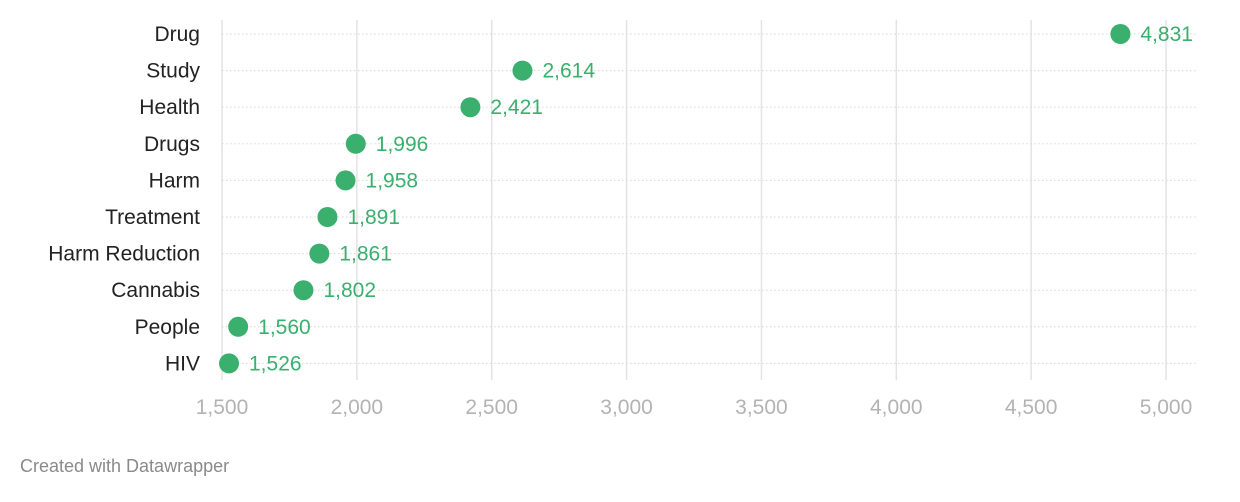 The height and width of the screenshot is (502, 1240). I want to click on category-label: Harm, so click(174, 180).